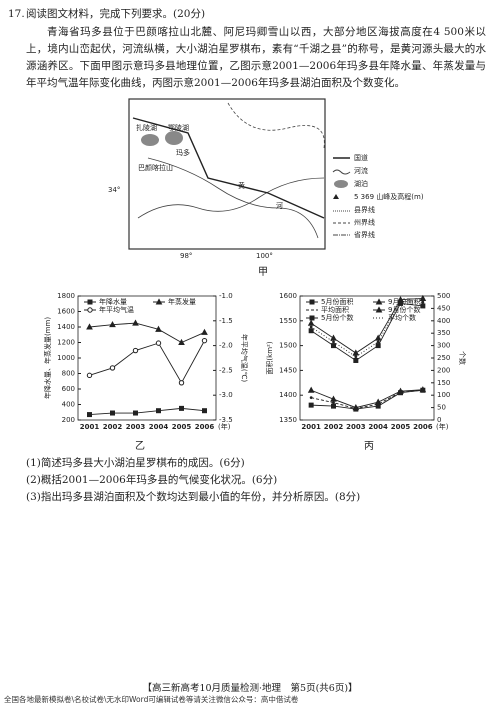 This screenshot has height=707, width=500. I want to click on y2-tick-label: 250, so click(443, 358).